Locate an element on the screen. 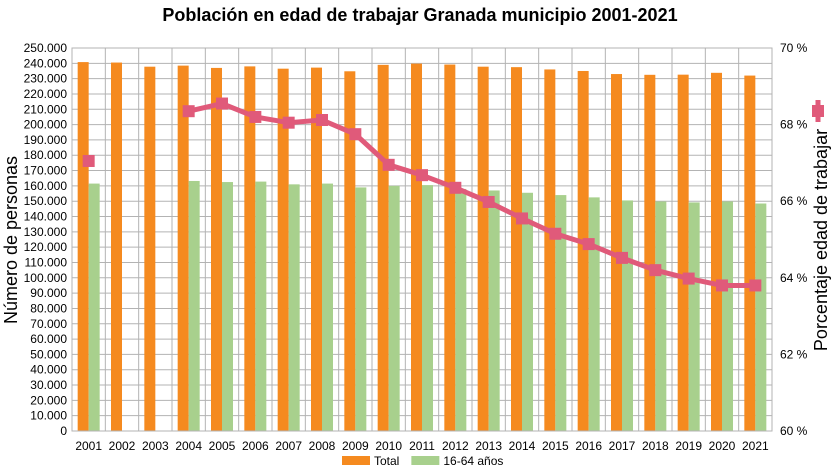 This screenshot has width=834, height=473. x-tick-label: 2013 is located at coordinates (488, 446).